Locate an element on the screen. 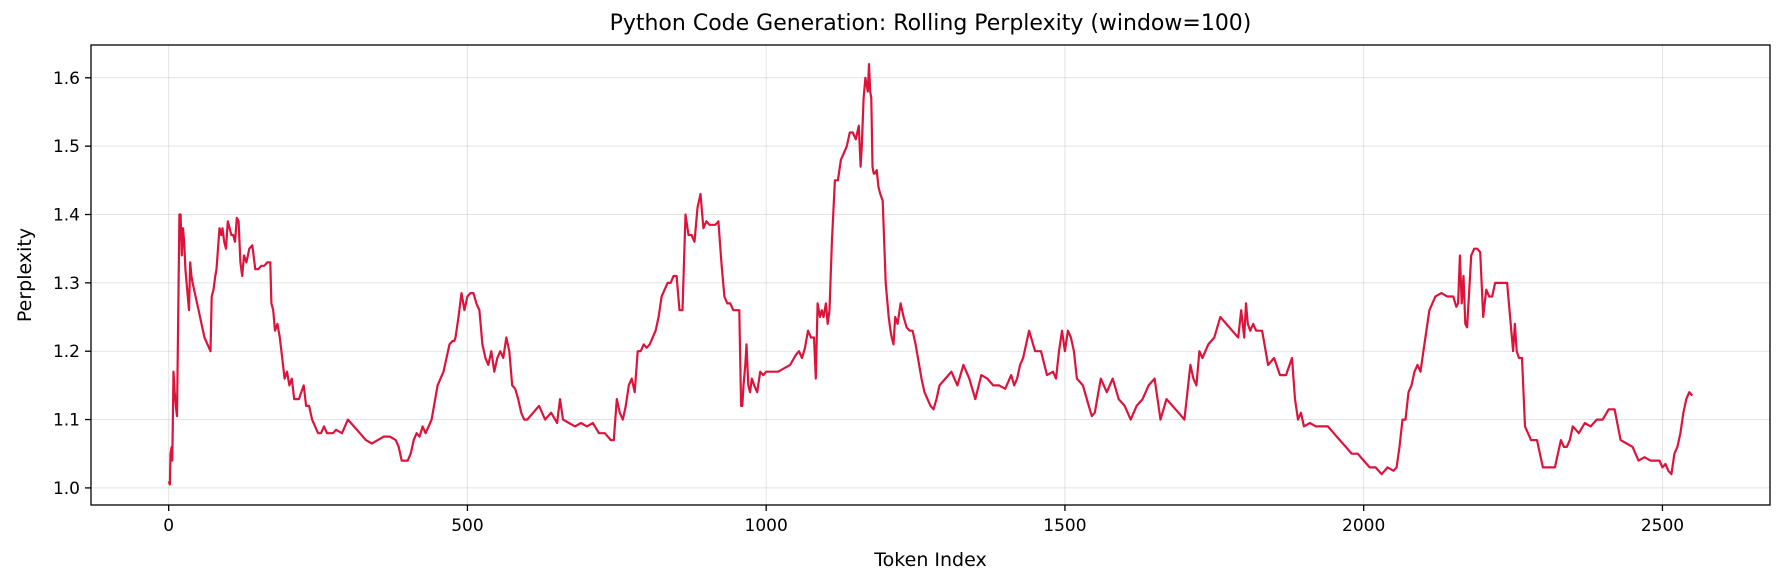 The height and width of the screenshot is (584, 1785). x-tick-label: 500 is located at coordinates (467, 526).